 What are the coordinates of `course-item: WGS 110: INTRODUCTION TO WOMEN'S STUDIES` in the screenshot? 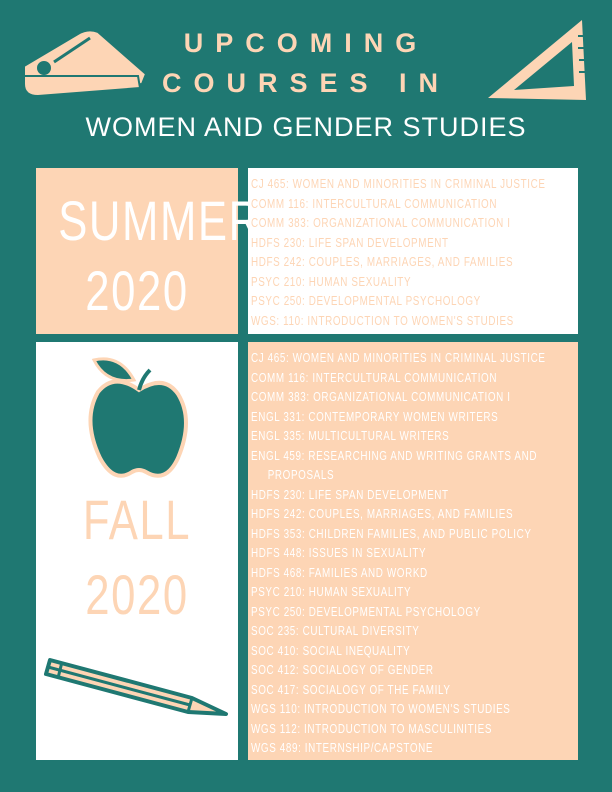 It's located at (381, 708).